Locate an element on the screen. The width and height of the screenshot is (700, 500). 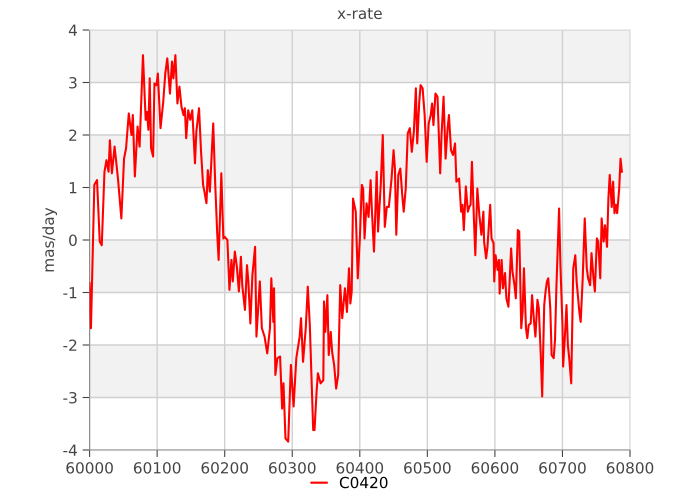
y-tick-label: -4 is located at coordinates (70, 450).